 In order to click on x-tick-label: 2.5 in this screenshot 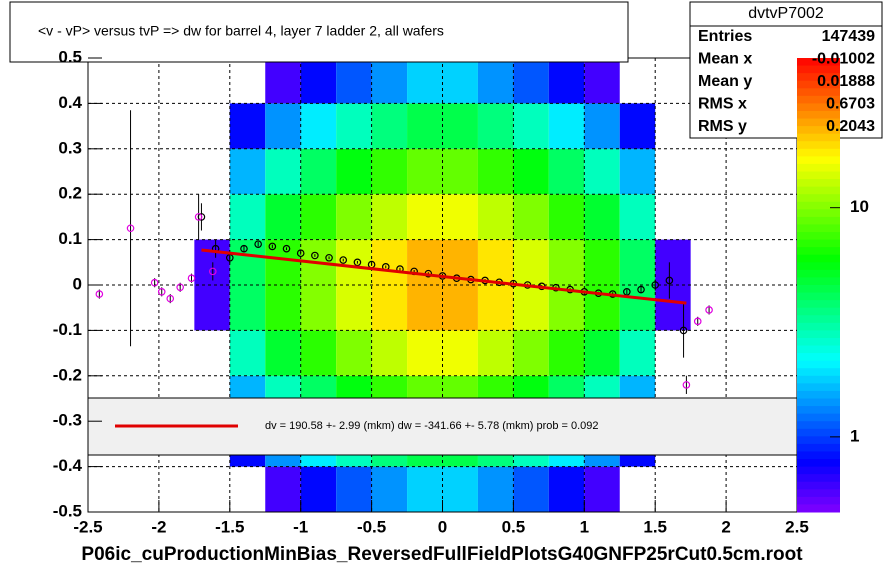, I will do `click(797, 526)`.